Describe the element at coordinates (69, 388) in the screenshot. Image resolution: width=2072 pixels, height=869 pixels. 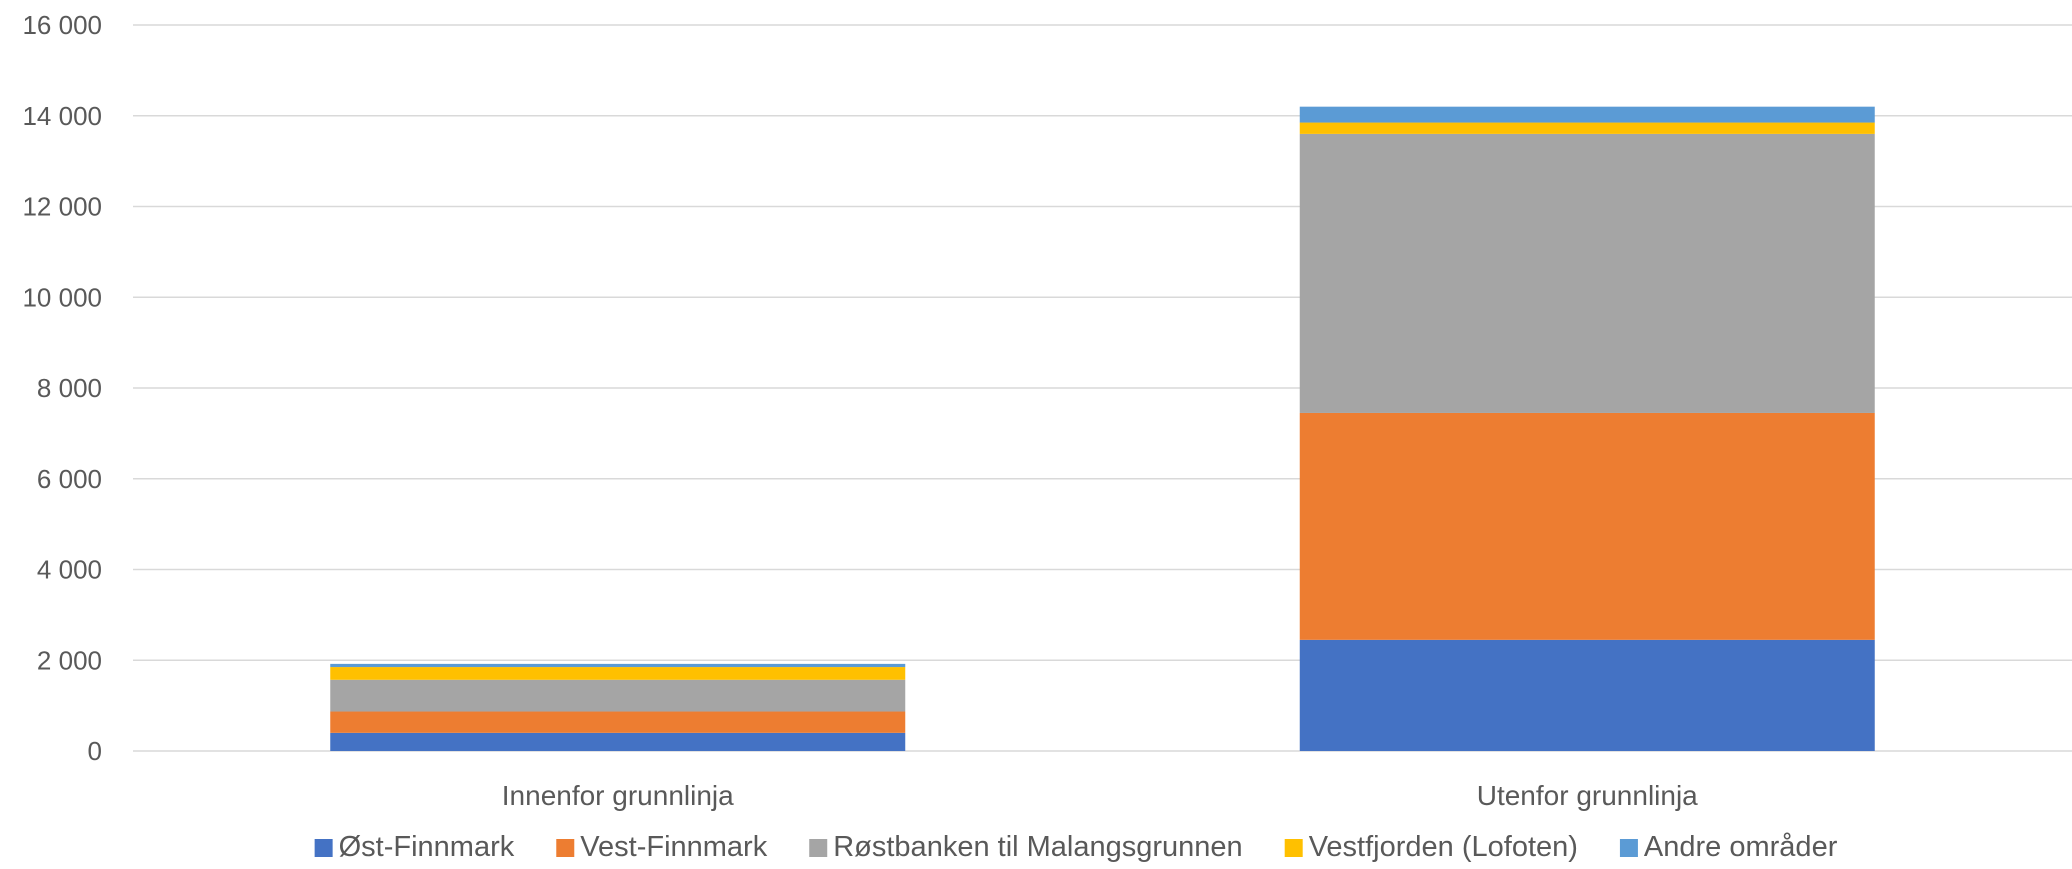
I see `y-tick-label: 8 000` at that location.